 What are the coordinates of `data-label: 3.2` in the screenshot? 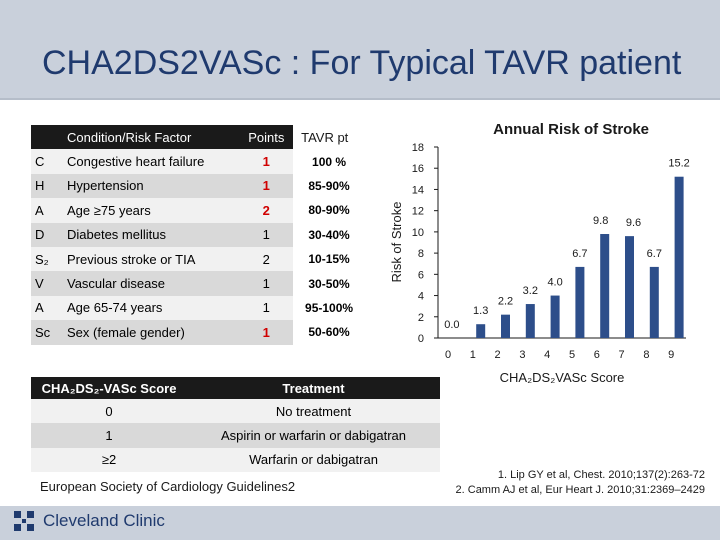 It's located at (530, 291).